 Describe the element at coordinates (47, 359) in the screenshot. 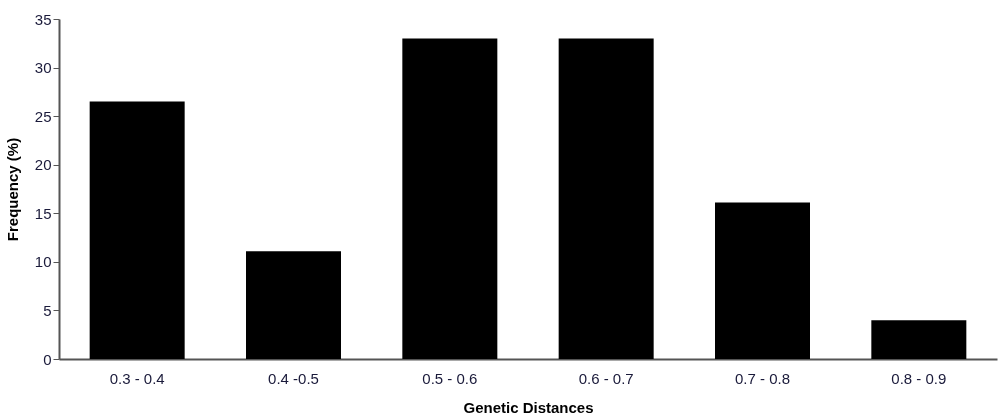

I see `y-tick-label: 0` at that location.